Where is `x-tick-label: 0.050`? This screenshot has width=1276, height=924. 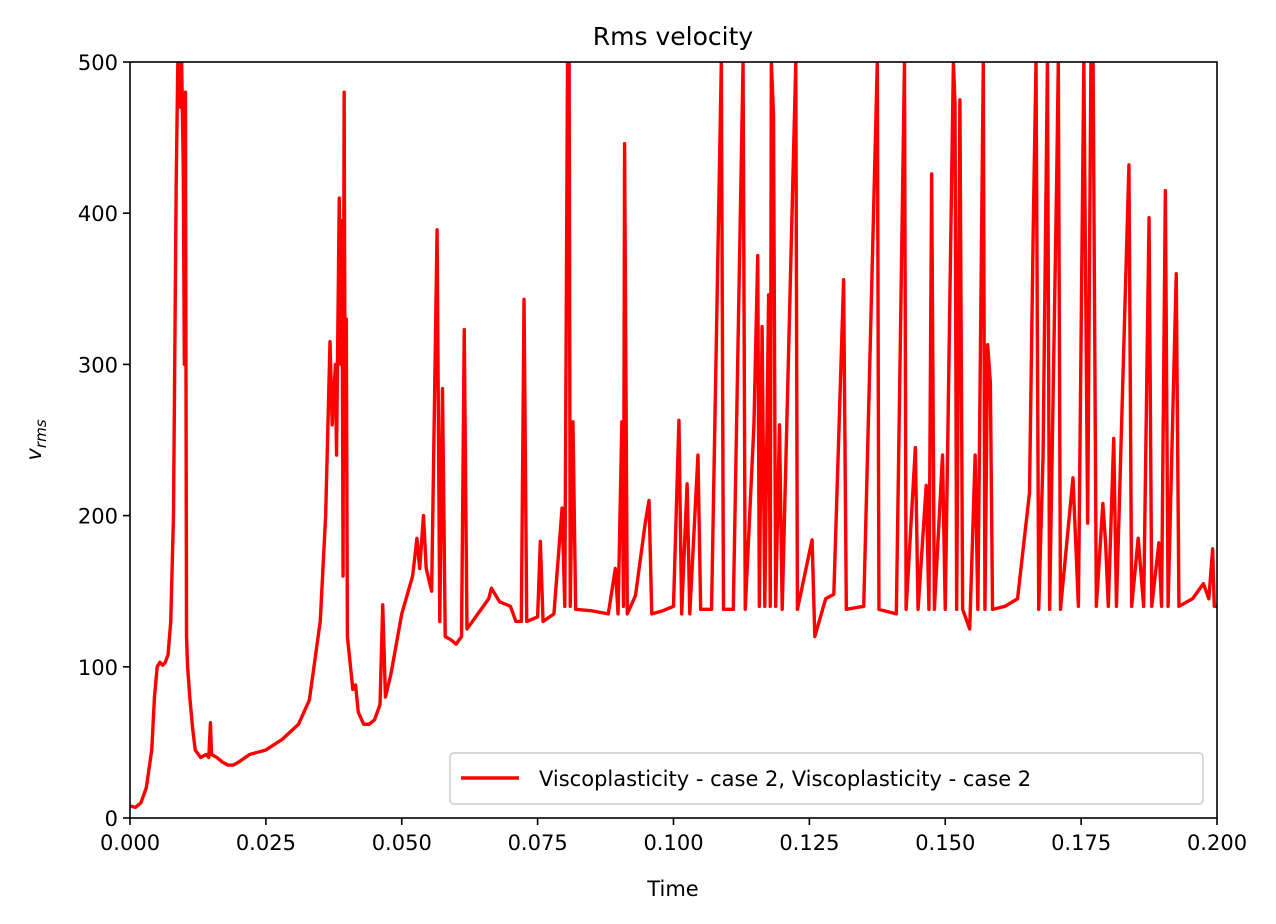 x-tick-label: 0.050 is located at coordinates (402, 843).